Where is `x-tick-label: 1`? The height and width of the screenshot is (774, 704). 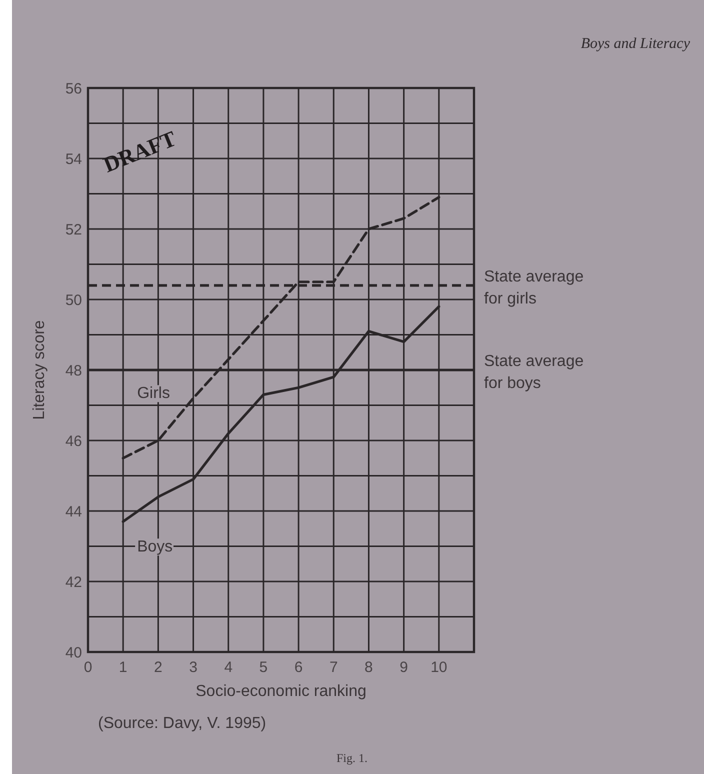
x-tick-label: 1 is located at coordinates (123, 667).